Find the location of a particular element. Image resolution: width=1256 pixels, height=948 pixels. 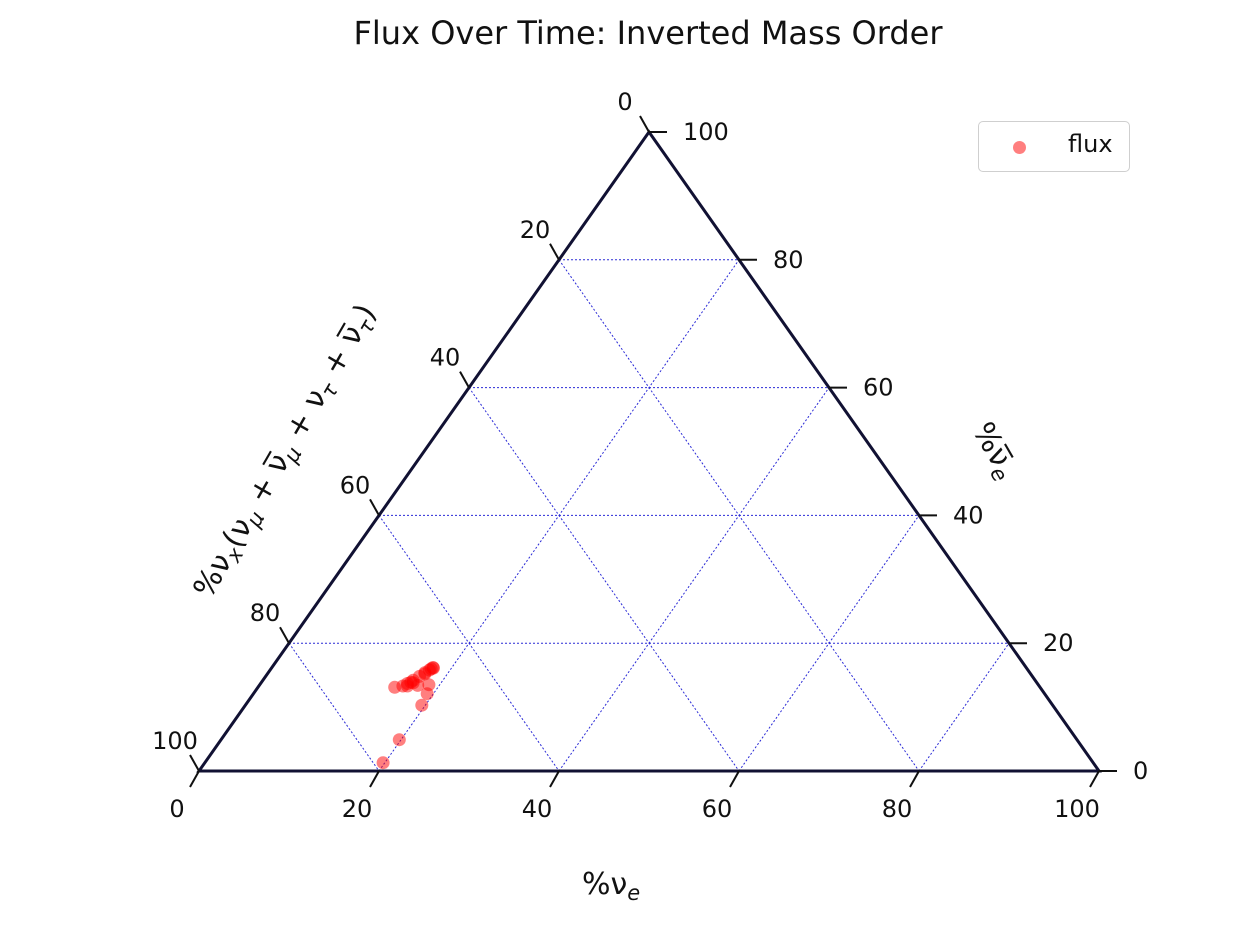

left-tick-label-20: 20 is located at coordinates (535, 230).